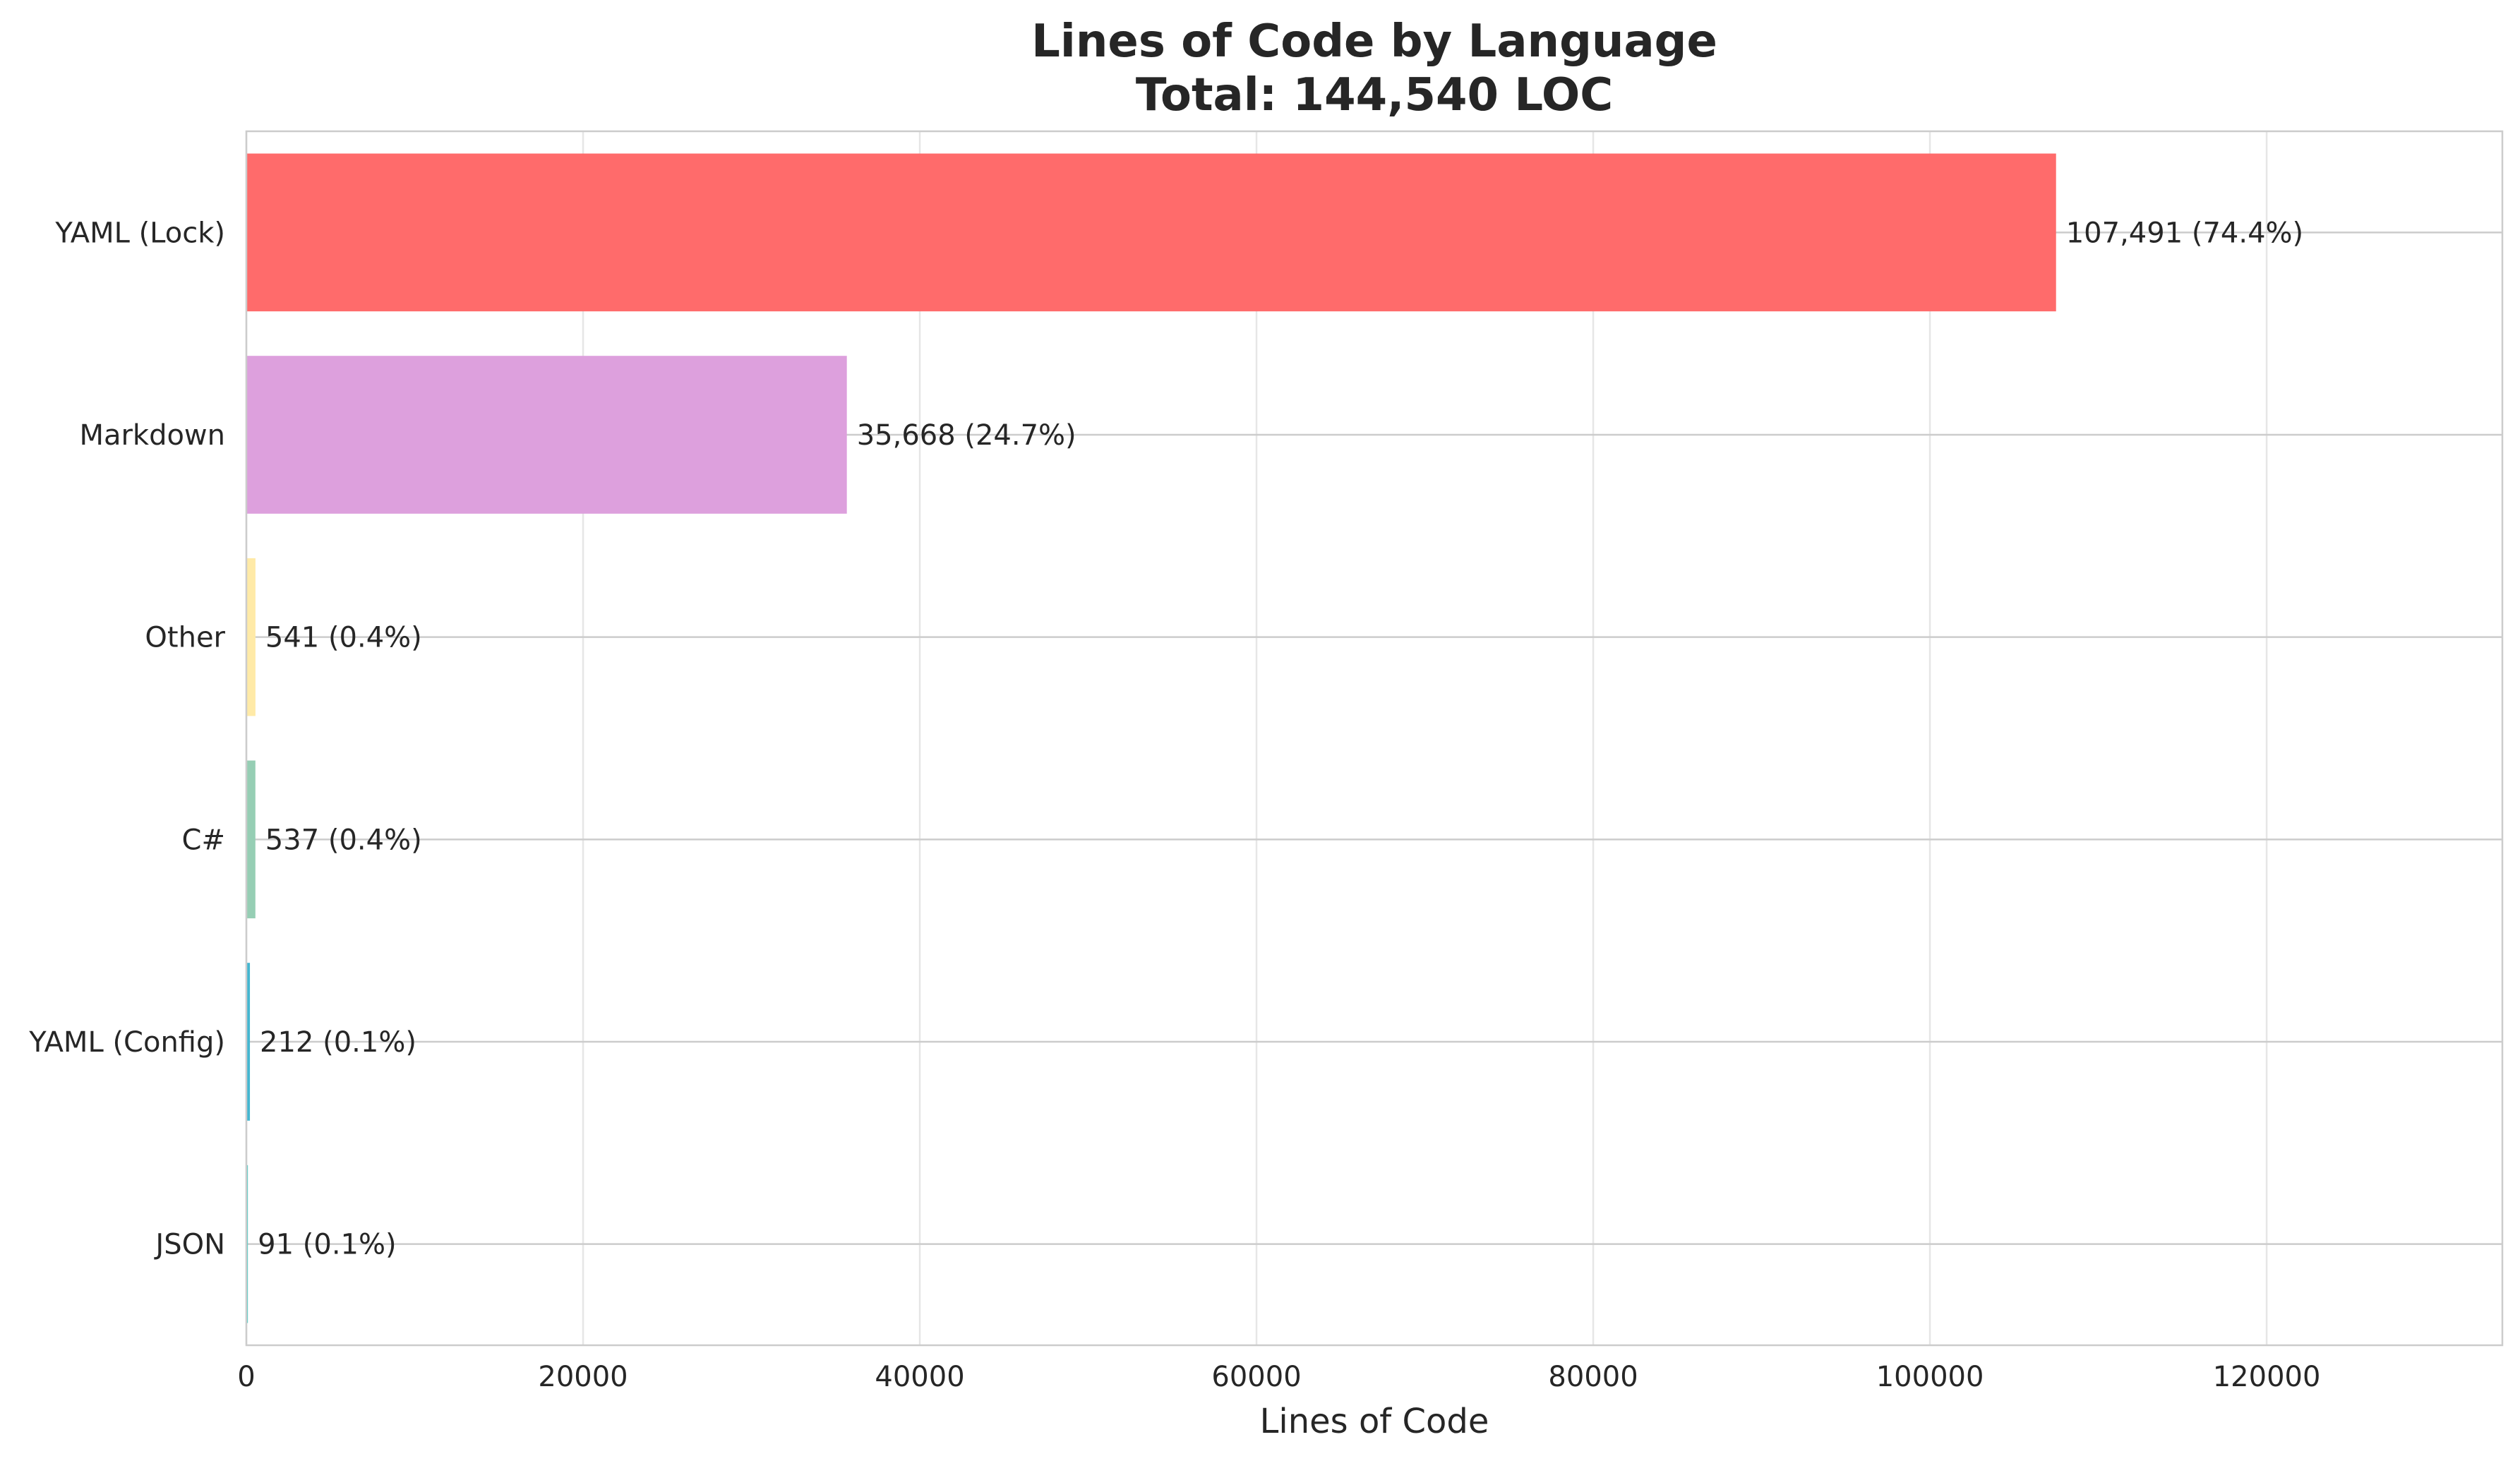 The image size is (2520, 1461). What do you see at coordinates (204, 840) in the screenshot?
I see `y-tick-label: C#` at bounding box center [204, 840].